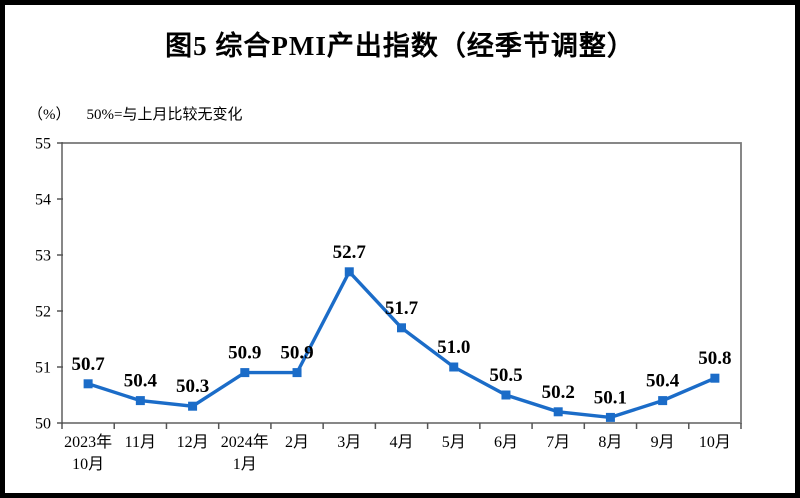 This screenshot has width=800, height=498. Describe the element at coordinates (558, 442) in the screenshot. I see `x-tick-label: 7月` at that location.